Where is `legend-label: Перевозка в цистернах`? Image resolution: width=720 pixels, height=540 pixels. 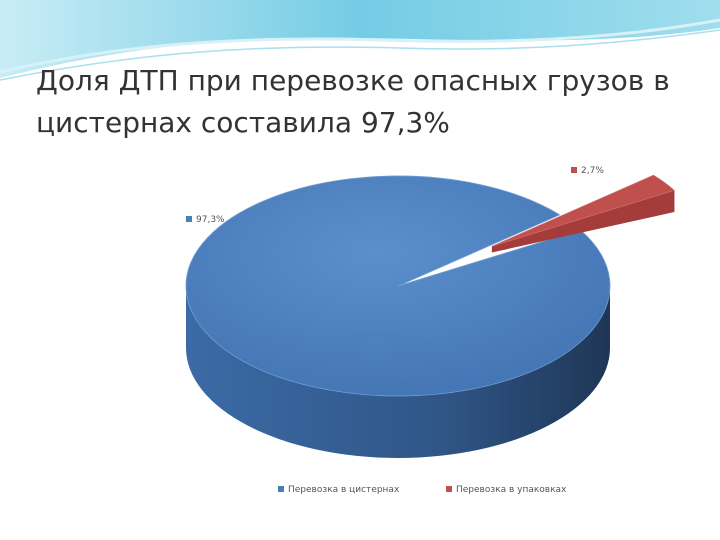 legend-label: Перевозка в цистернах is located at coordinates (344, 490).